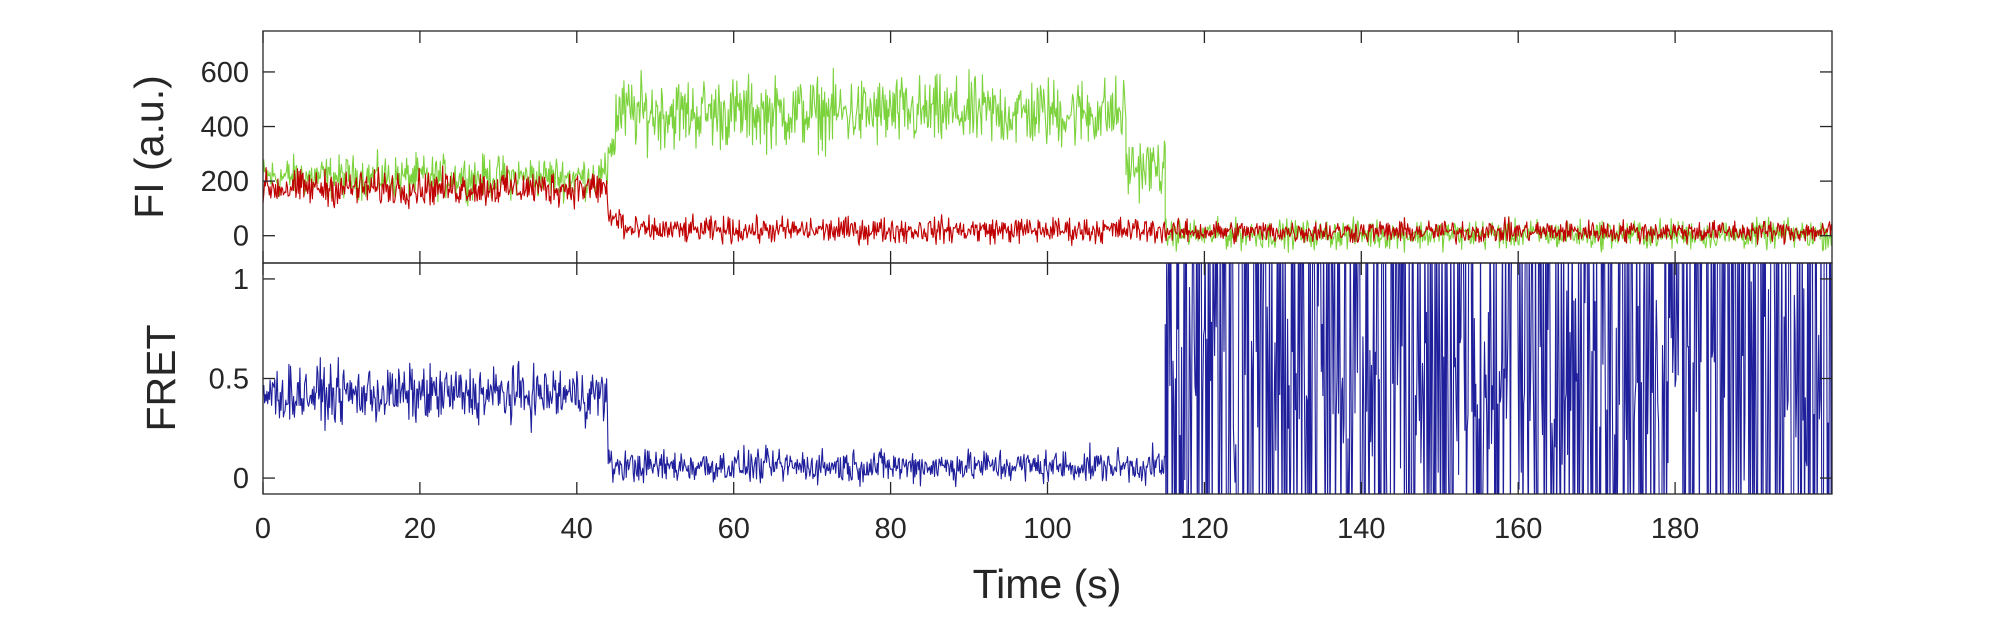 This screenshot has height=625, width=2005. Describe the element at coordinates (241, 237) in the screenshot. I see `top-y-tick-label: 0` at that location.